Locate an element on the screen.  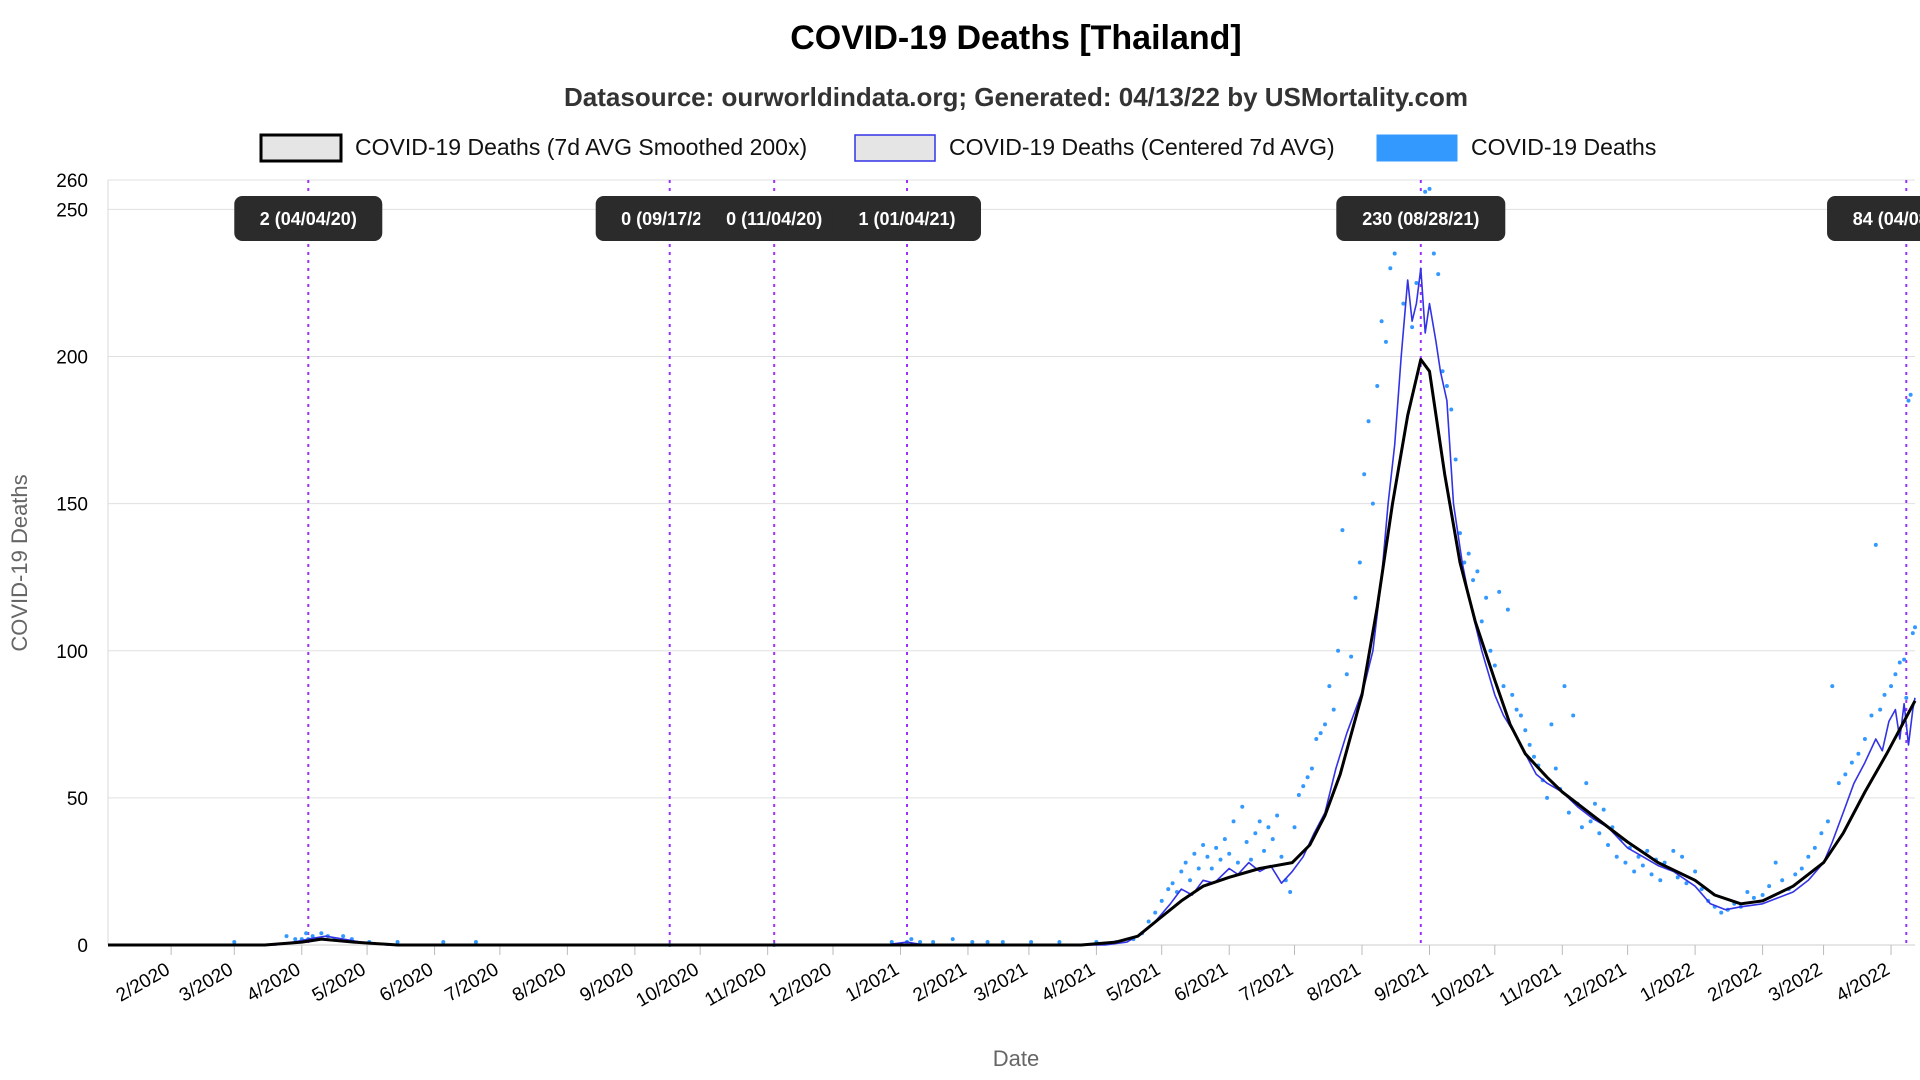
x-tick-label: 2/2021 is located at coordinates (940, 982).